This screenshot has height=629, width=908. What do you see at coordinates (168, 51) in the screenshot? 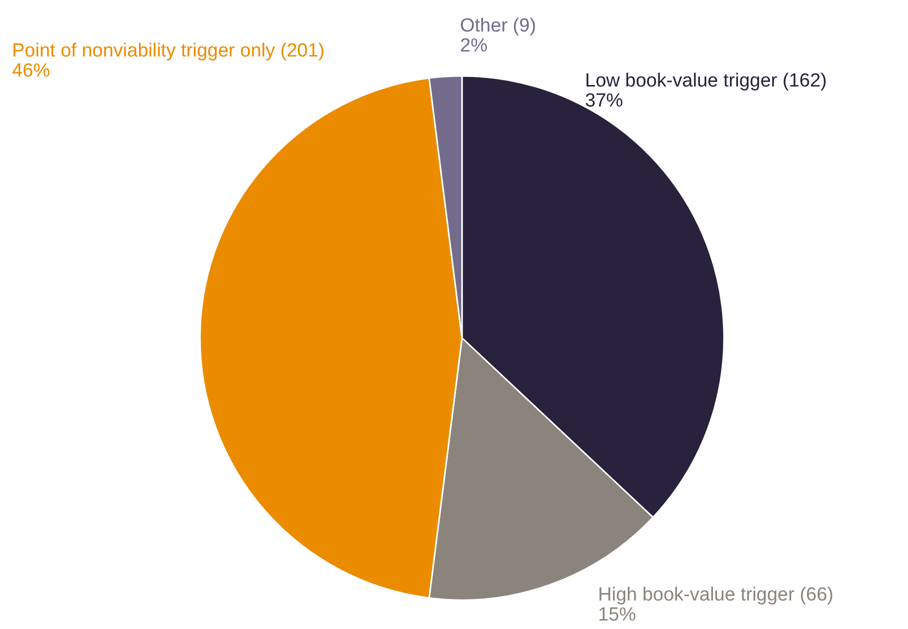
I see `slice-label: Point of nonviability trigger only (201)` at bounding box center [168, 51].